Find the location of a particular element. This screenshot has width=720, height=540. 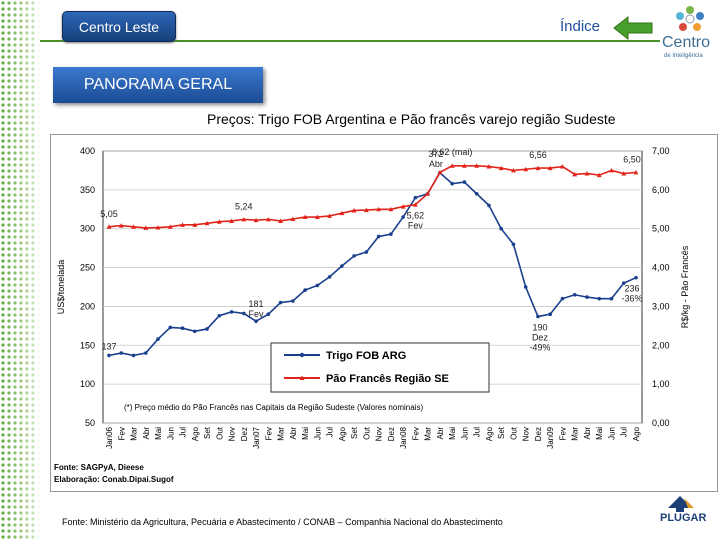

y2-axis-label: R$/kg - Pão Francês is located at coordinates (685, 286).